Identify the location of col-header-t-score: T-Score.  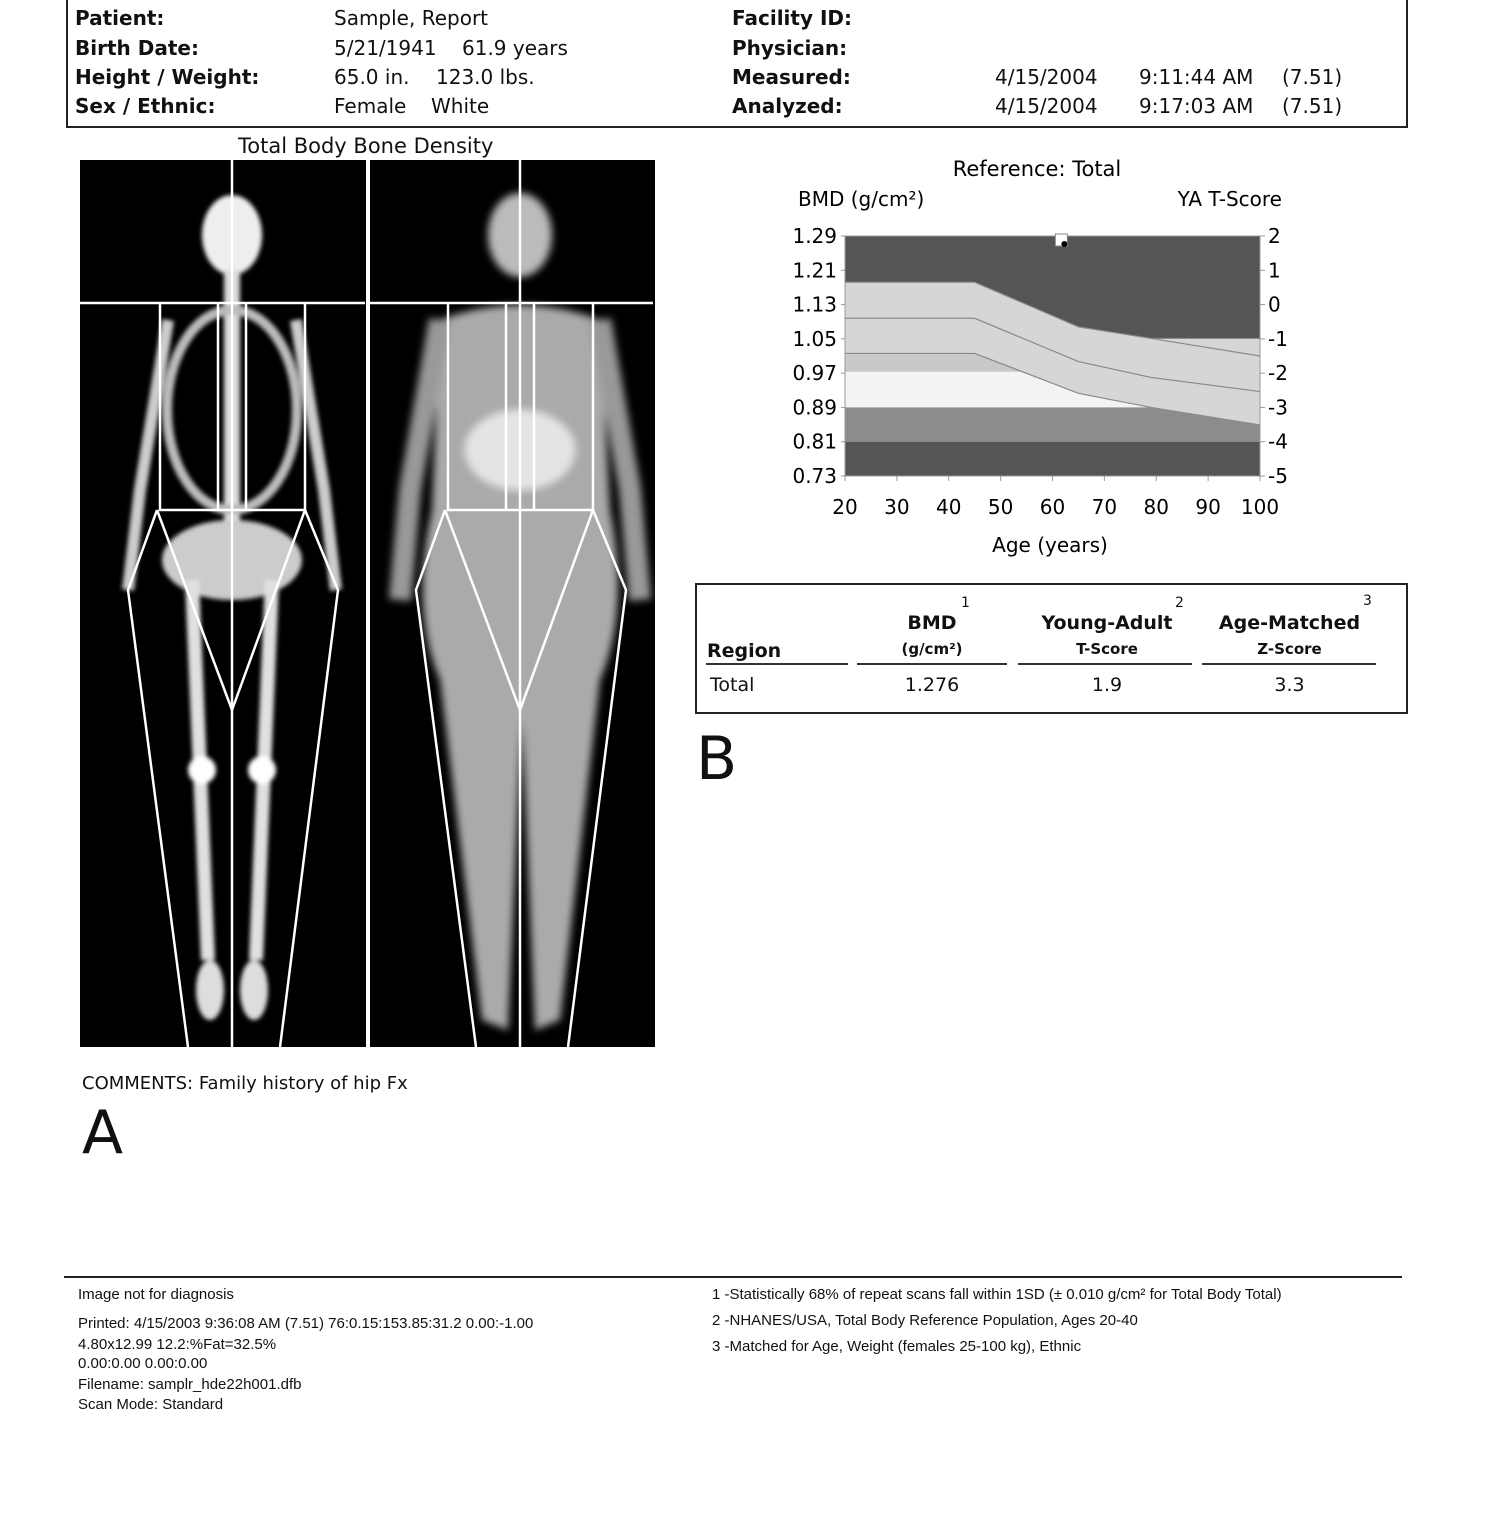
(1107, 649).